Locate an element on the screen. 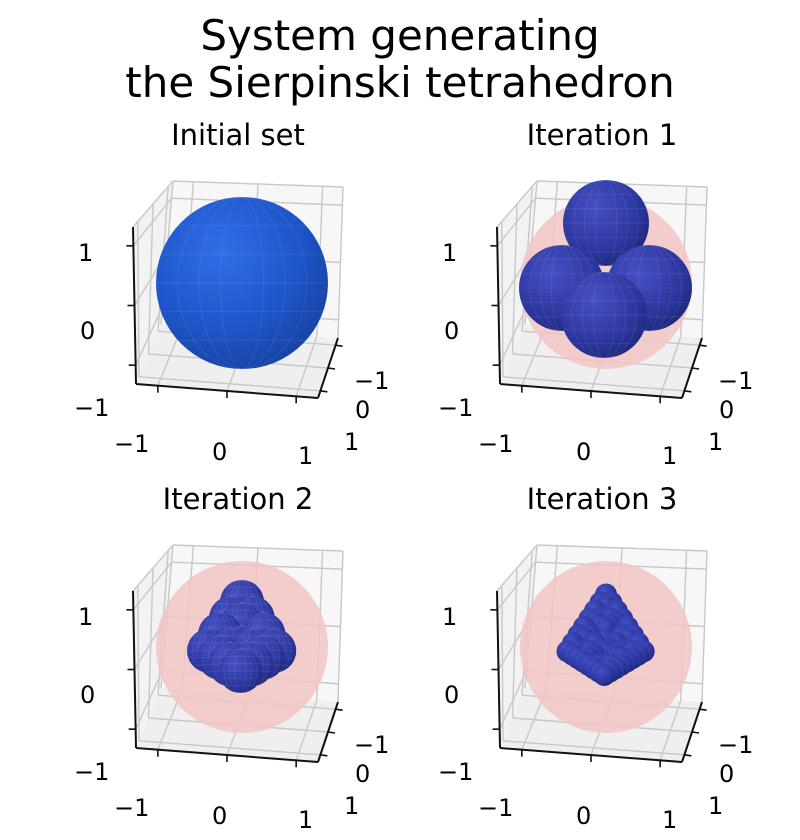  initial-sphere is located at coordinates (242, 283).